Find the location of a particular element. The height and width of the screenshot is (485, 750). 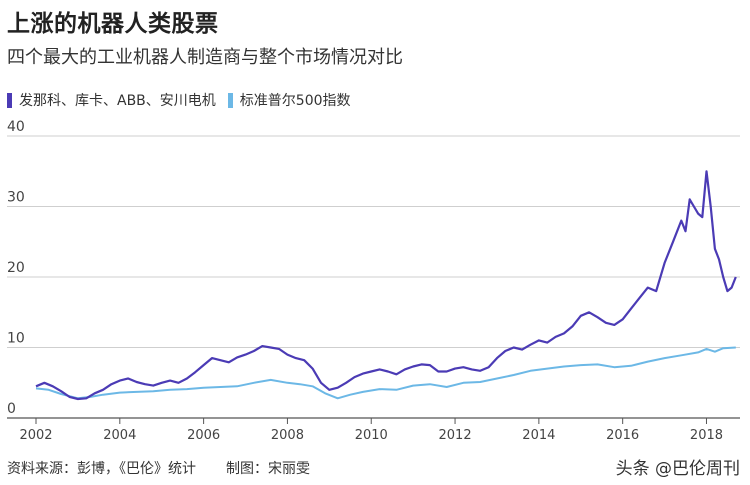

legend-item-robot-makers: 发那科、库卡、ABB、安川电机 is located at coordinates (111, 100).